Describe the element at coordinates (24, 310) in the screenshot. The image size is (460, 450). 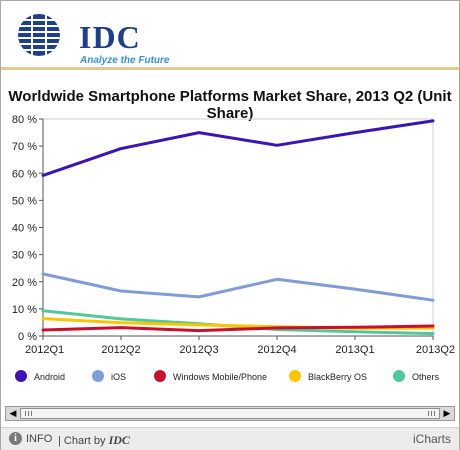
I see `y-tick-label: 10 %` at that location.